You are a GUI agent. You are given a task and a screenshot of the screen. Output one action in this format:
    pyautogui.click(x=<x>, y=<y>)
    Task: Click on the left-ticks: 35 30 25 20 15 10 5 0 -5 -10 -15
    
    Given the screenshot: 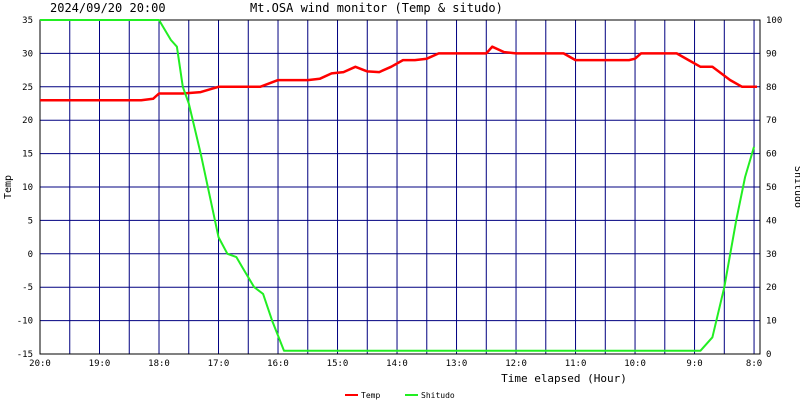 What is the action you would take?
    pyautogui.click(x=25, y=188)
    